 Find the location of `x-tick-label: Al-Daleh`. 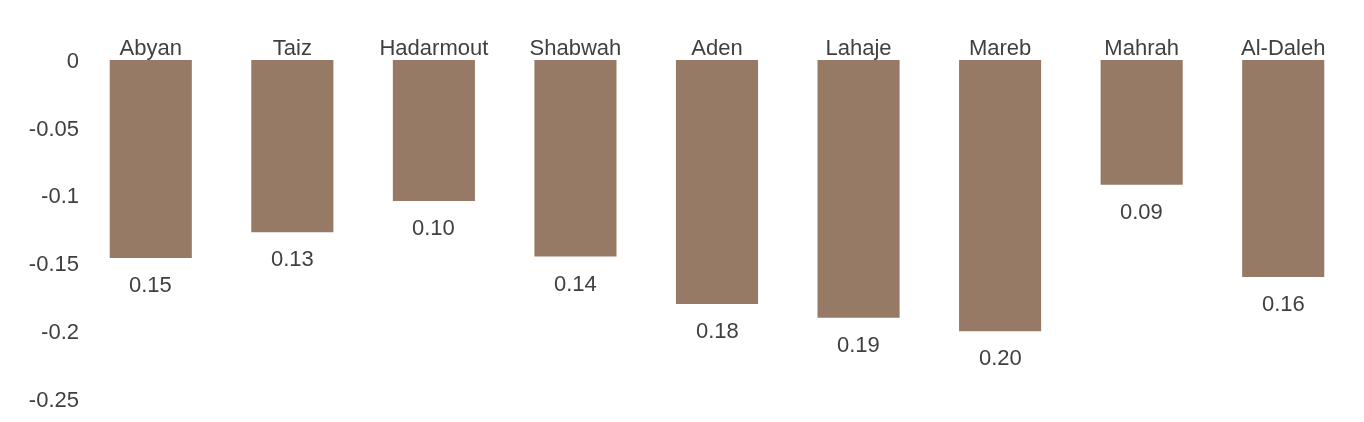

x-tick-label: Al-Daleh is located at coordinates (1283, 47).